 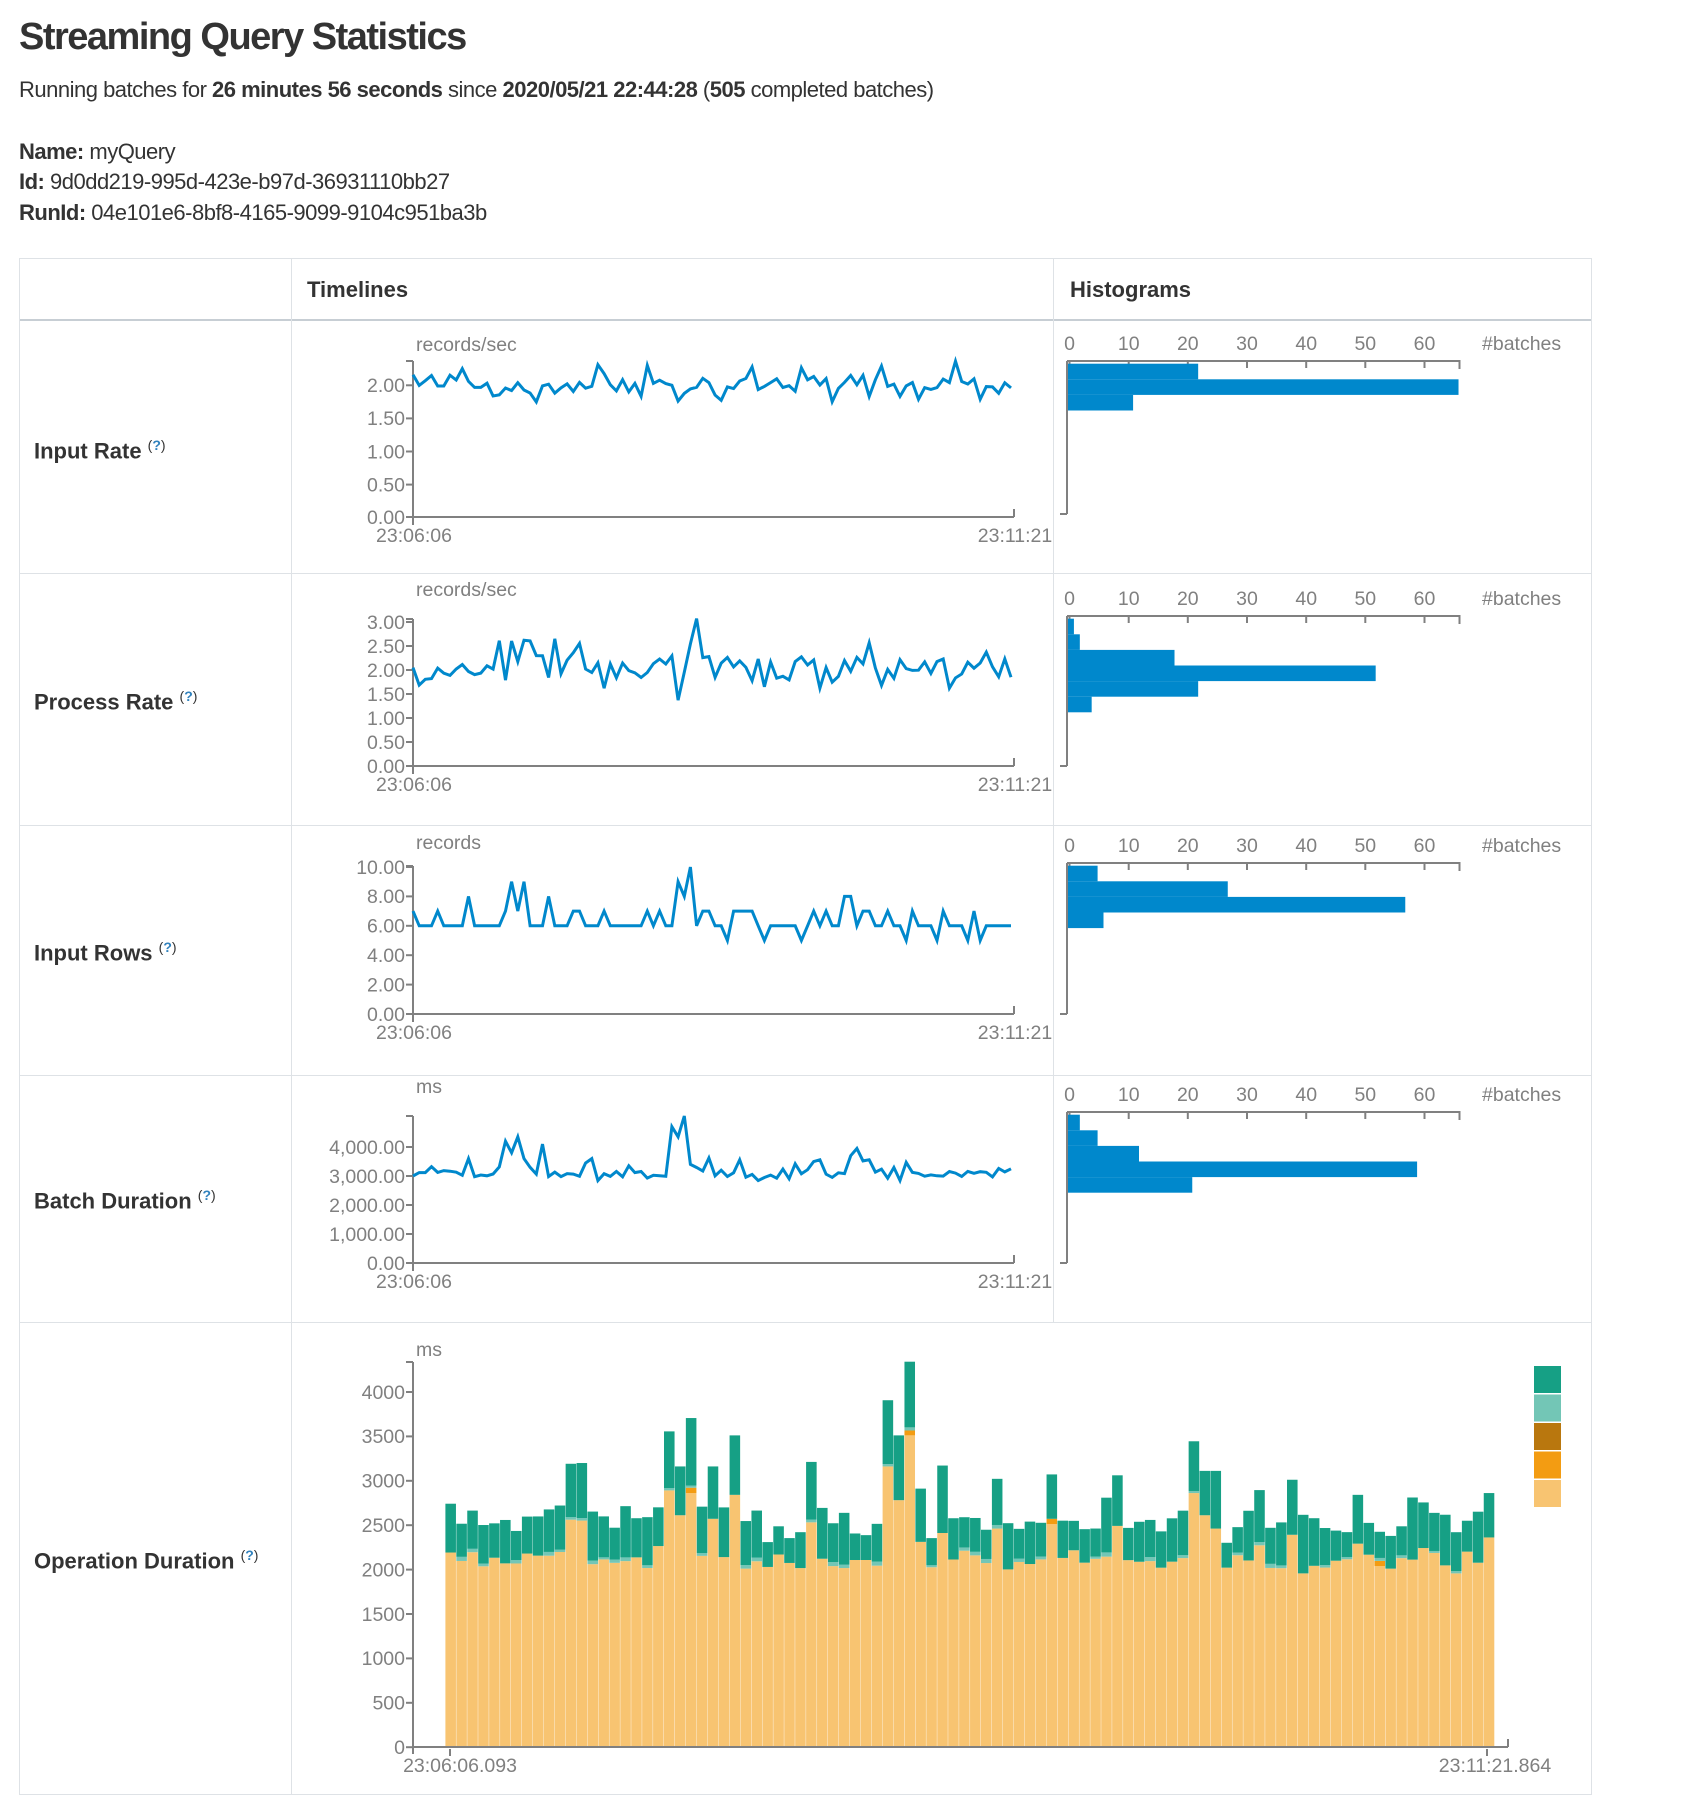 I want to click on svg-text: 500, so click(x=388, y=1704).